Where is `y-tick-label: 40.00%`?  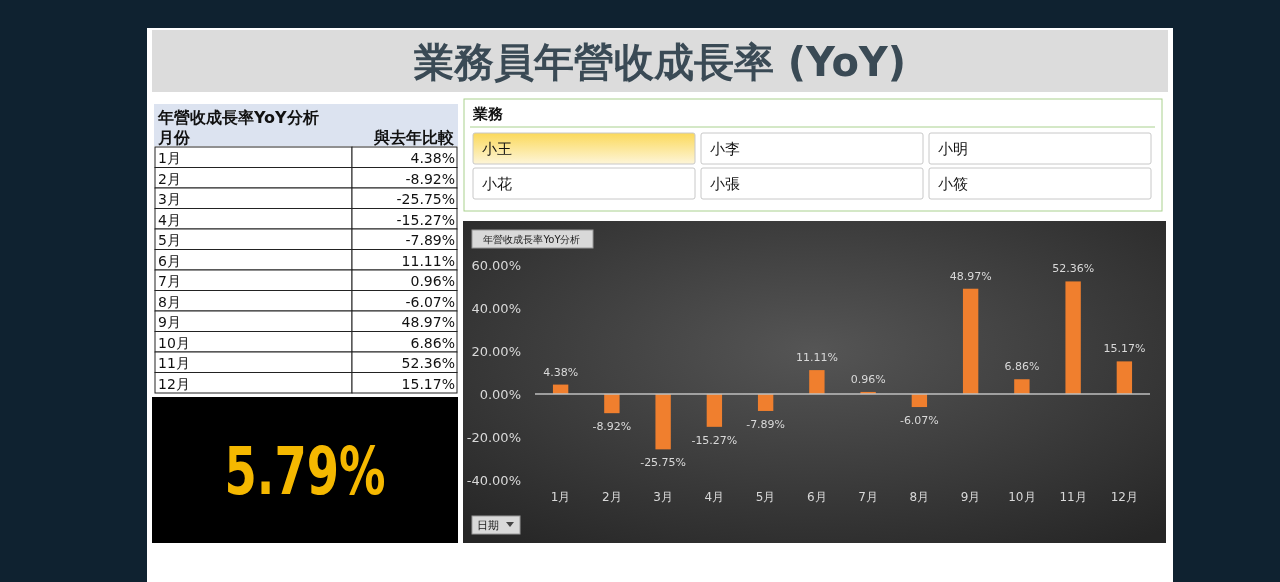 y-tick-label: 40.00% is located at coordinates (496, 308).